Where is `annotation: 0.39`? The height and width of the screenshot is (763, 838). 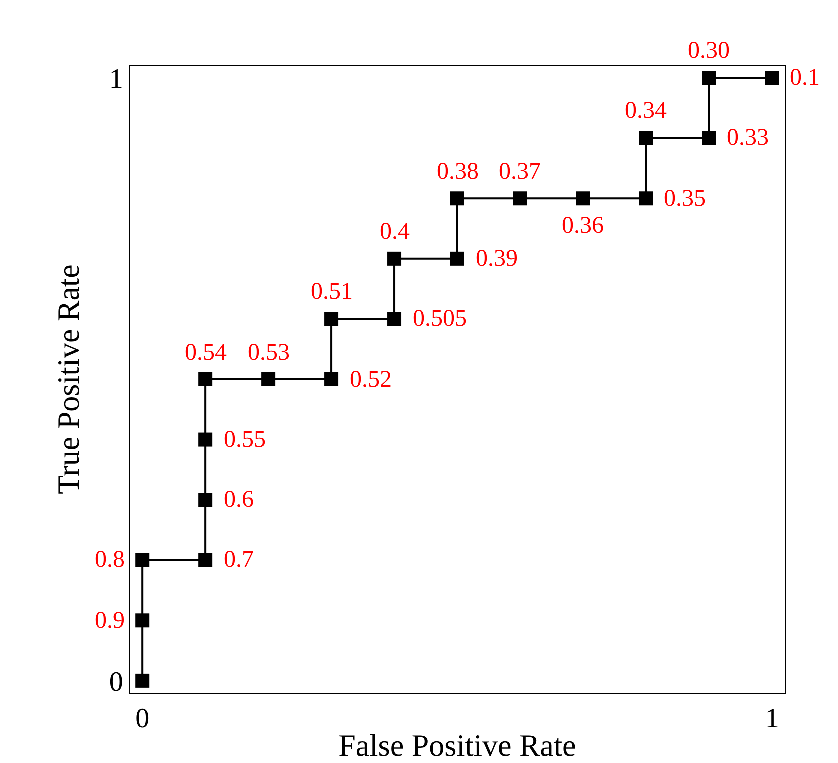
annotation: 0.39 is located at coordinates (497, 259).